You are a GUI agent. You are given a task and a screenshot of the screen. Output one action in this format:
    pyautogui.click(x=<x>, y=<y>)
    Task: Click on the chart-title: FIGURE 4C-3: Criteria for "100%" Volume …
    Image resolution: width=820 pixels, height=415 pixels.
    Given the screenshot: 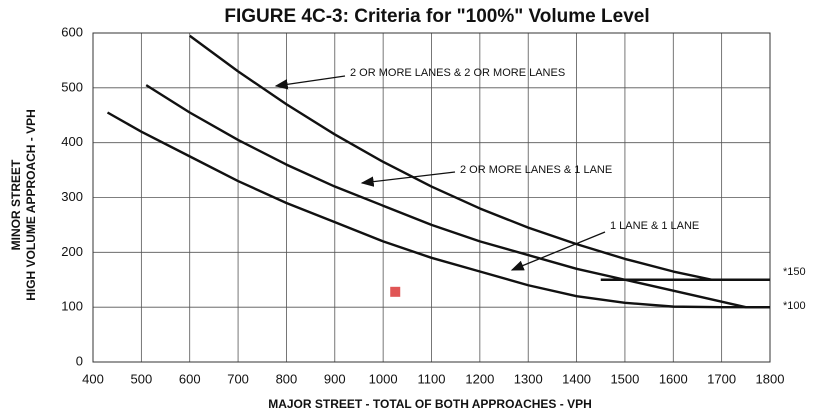 What is the action you would take?
    pyautogui.click(x=436, y=16)
    